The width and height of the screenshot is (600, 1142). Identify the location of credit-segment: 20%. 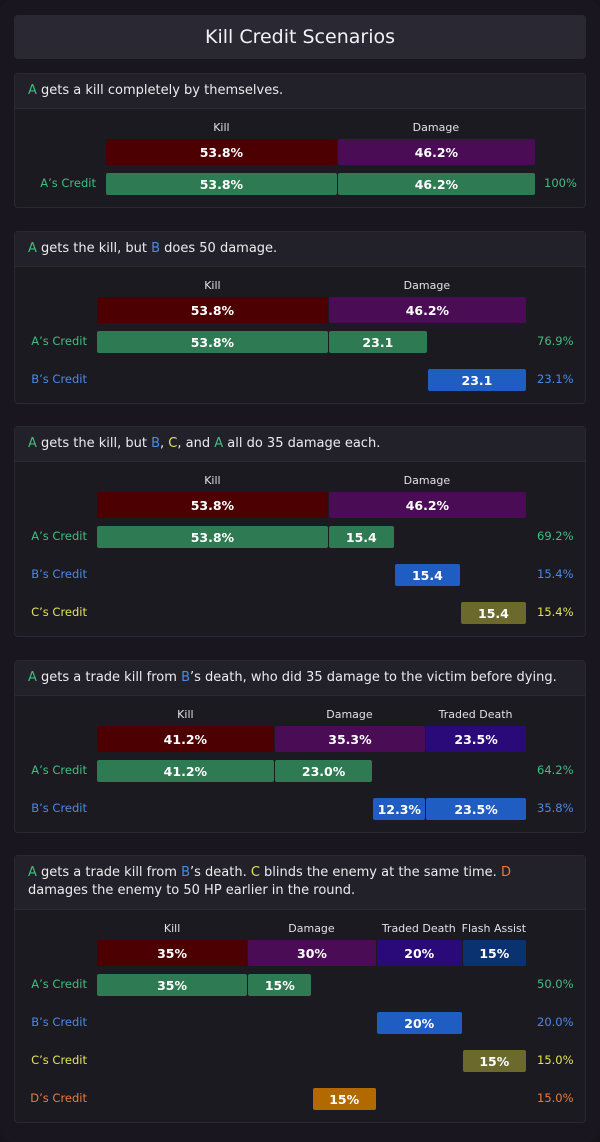
(419, 1023).